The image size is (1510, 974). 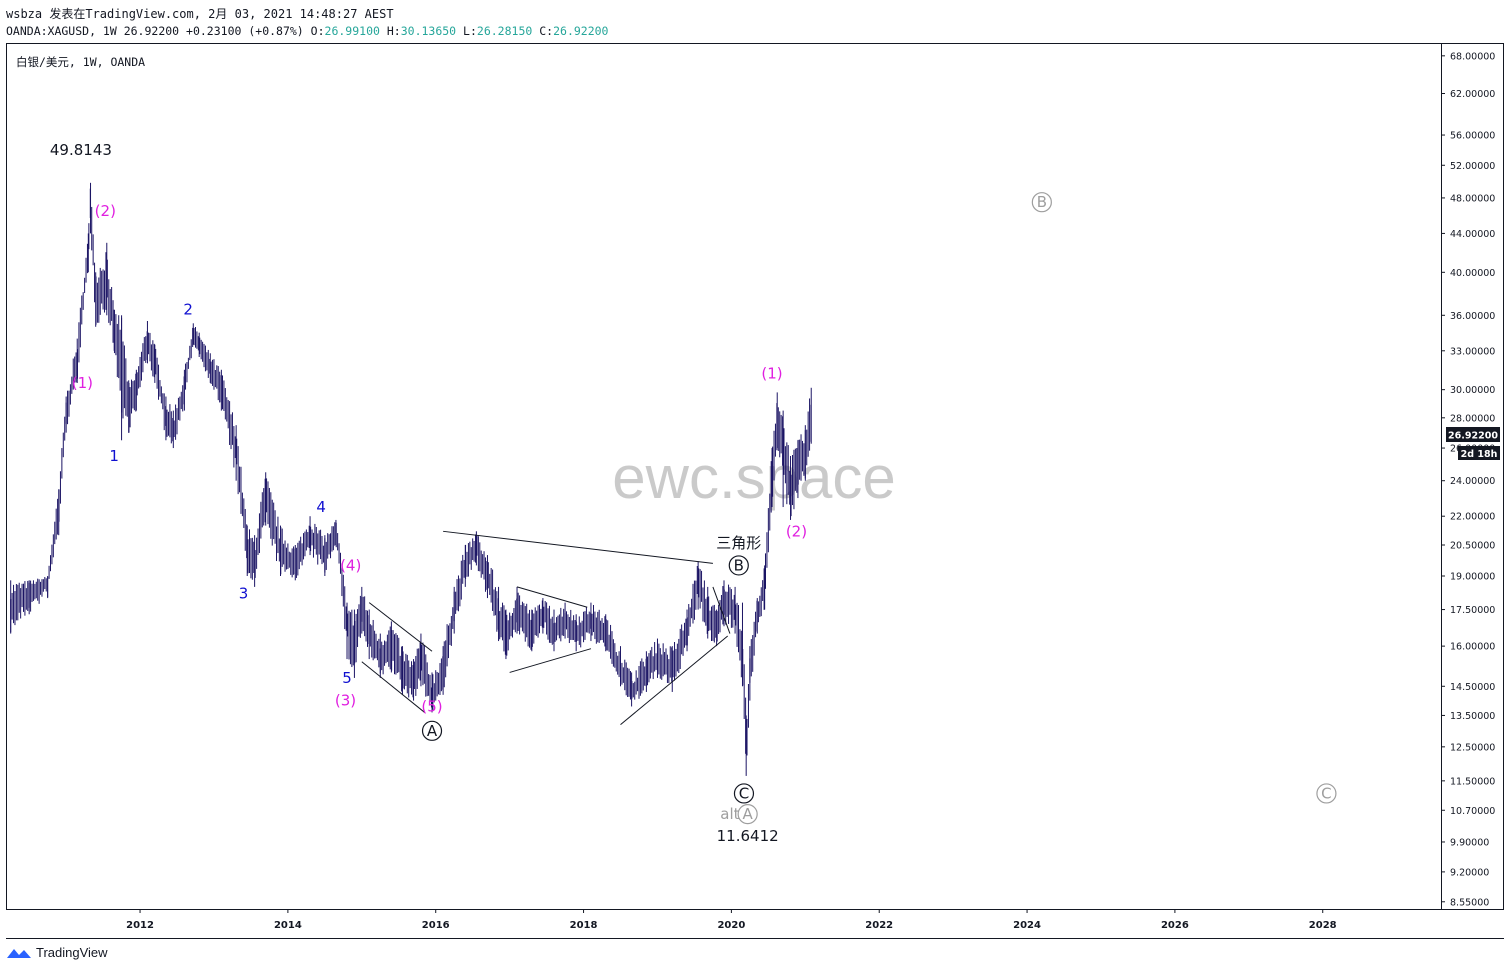 What do you see at coordinates (581, 31) in the screenshot?
I see `close-value: 26.92200` at bounding box center [581, 31].